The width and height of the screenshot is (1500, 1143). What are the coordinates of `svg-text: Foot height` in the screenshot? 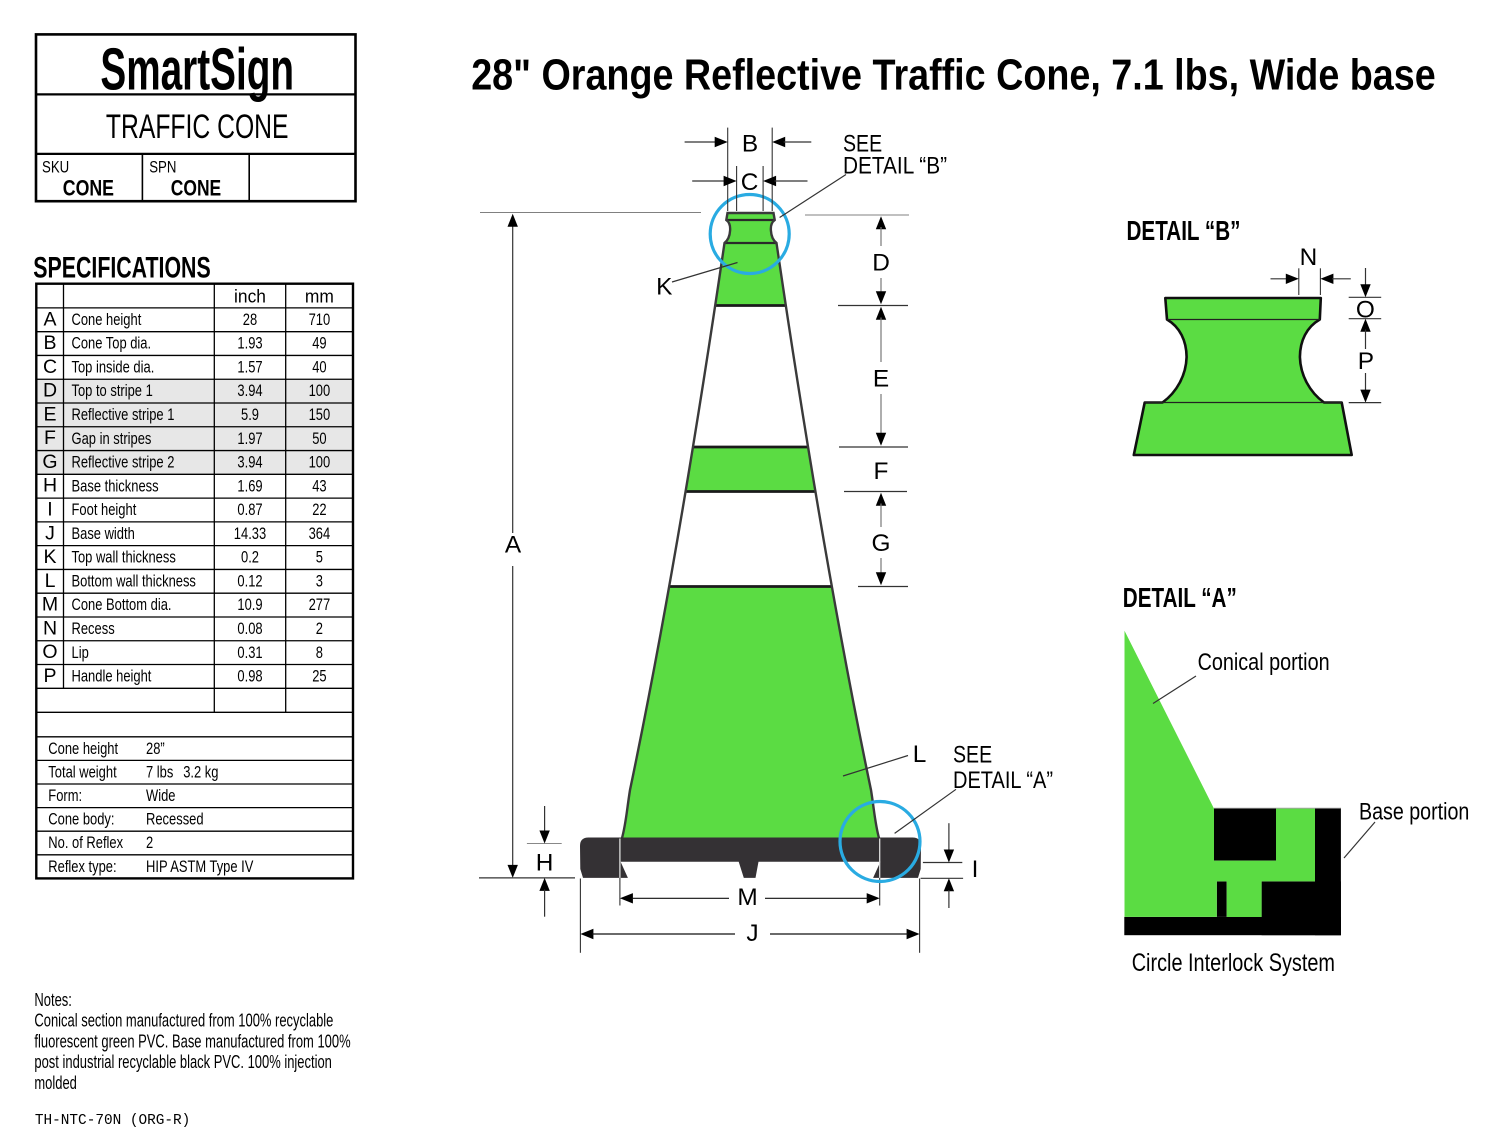 It's located at (104, 509).